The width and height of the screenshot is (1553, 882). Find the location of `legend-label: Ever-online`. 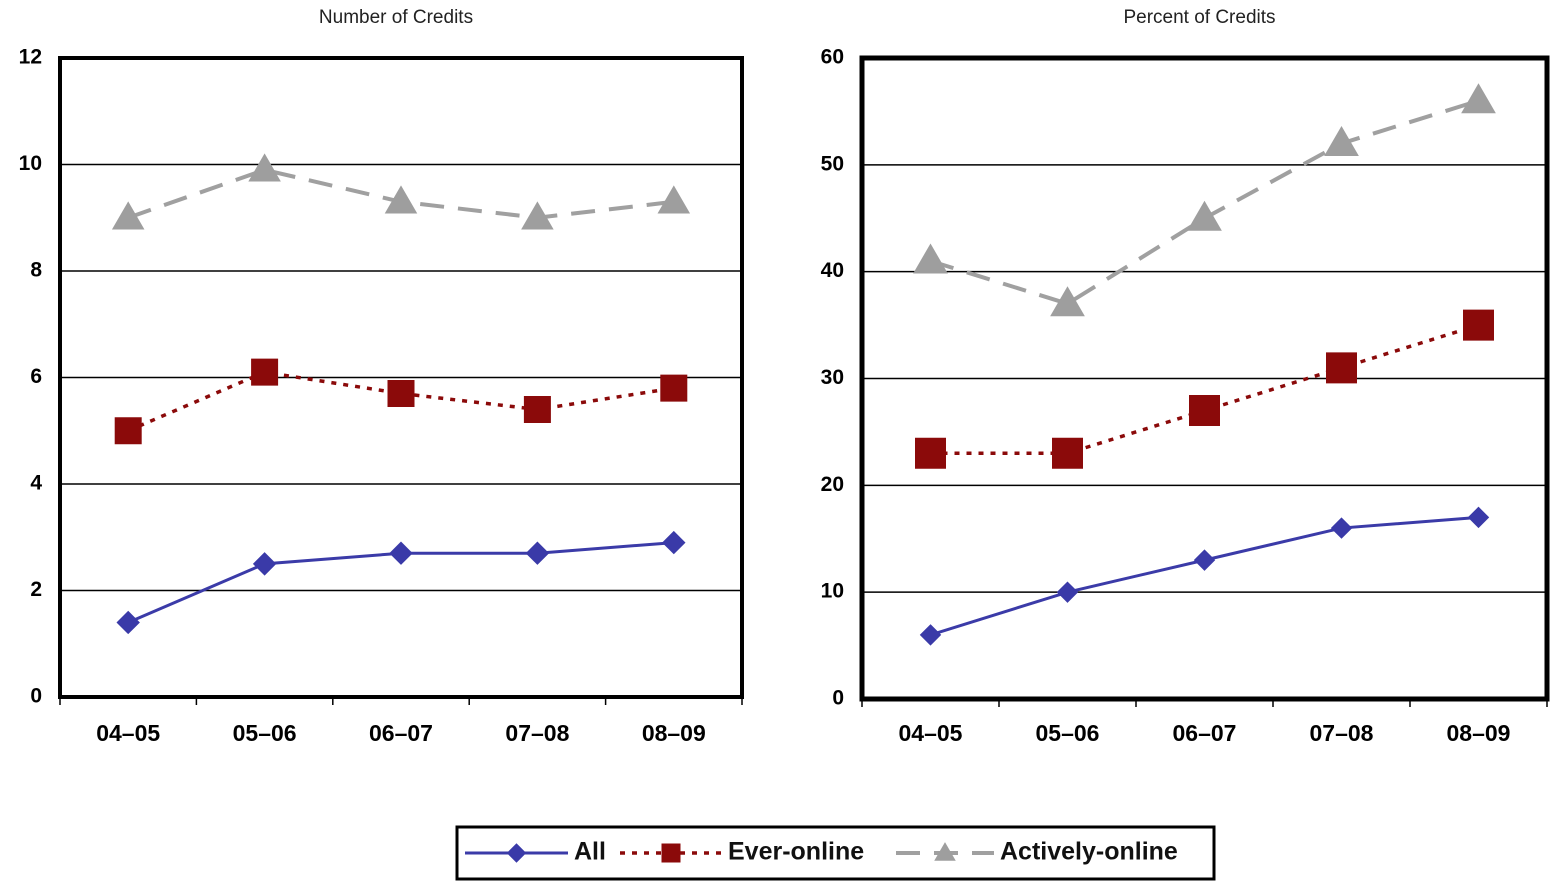

legend-label: Ever-online is located at coordinates (796, 852).